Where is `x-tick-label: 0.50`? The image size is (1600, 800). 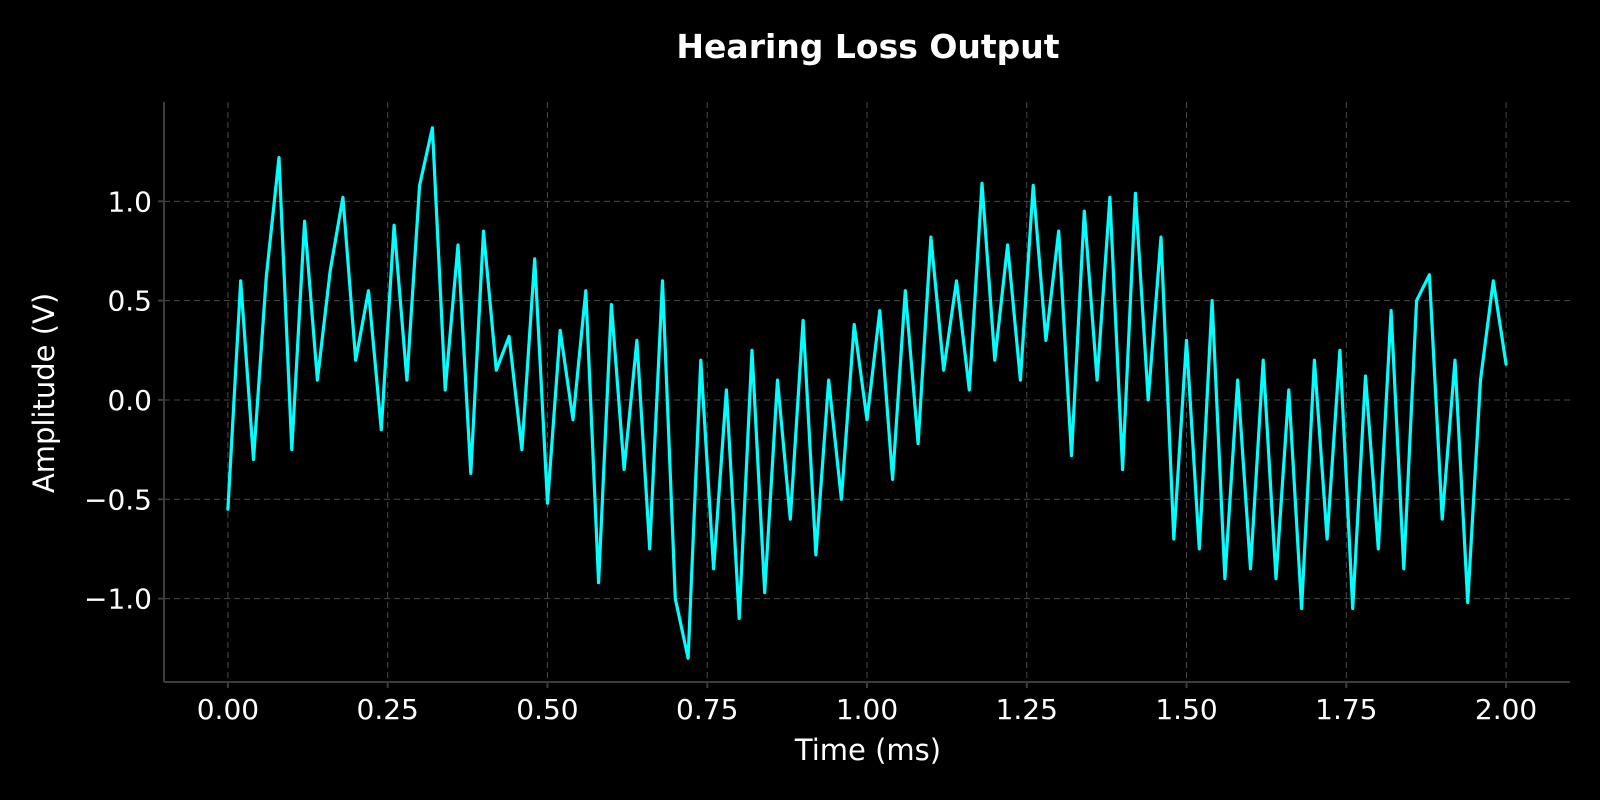
x-tick-label: 0.50 is located at coordinates (547, 709).